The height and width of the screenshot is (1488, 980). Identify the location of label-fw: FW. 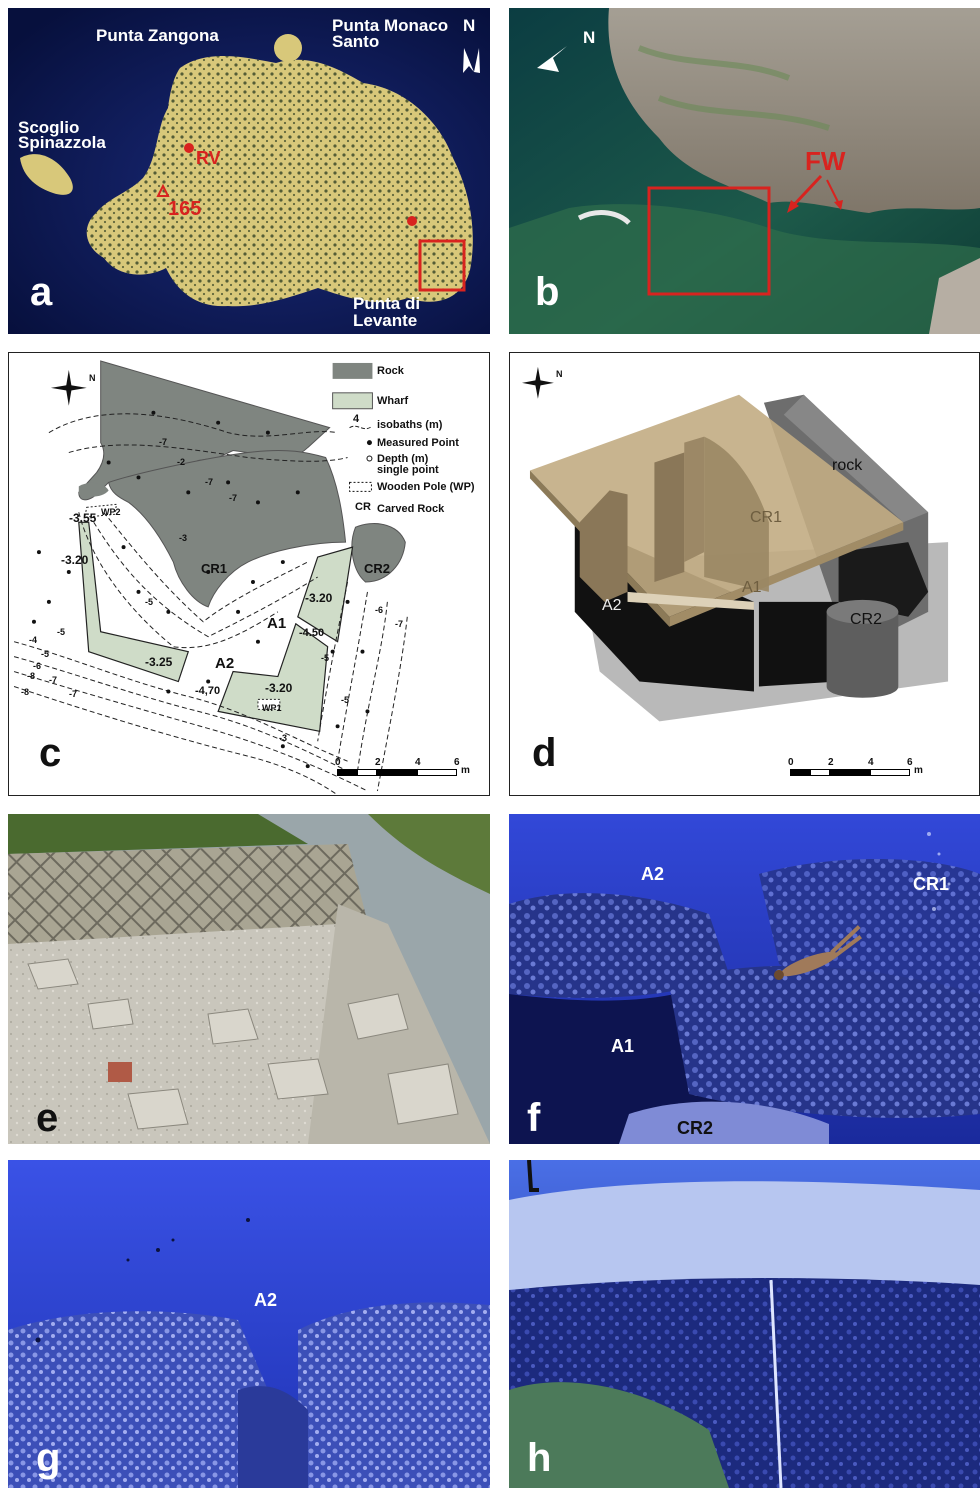
(825, 161).